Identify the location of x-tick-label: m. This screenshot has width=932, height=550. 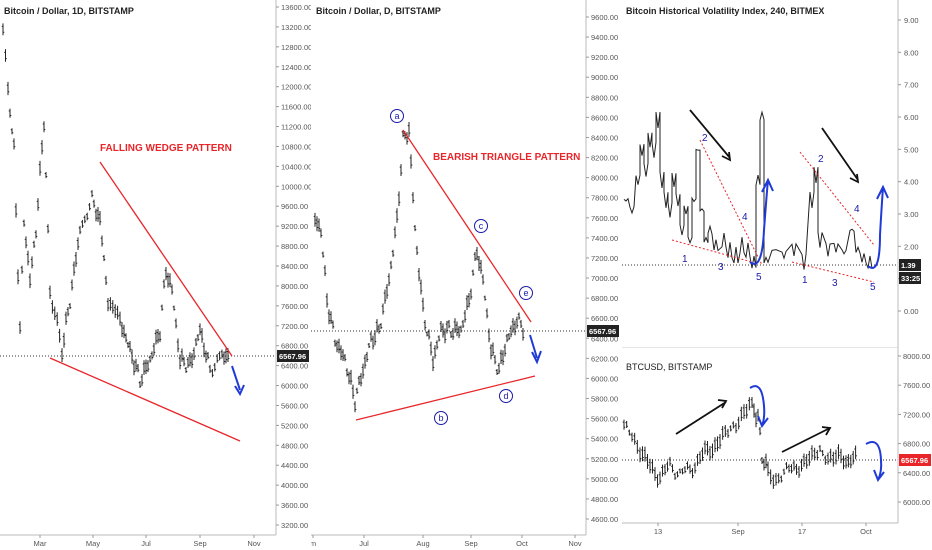
(313, 543).